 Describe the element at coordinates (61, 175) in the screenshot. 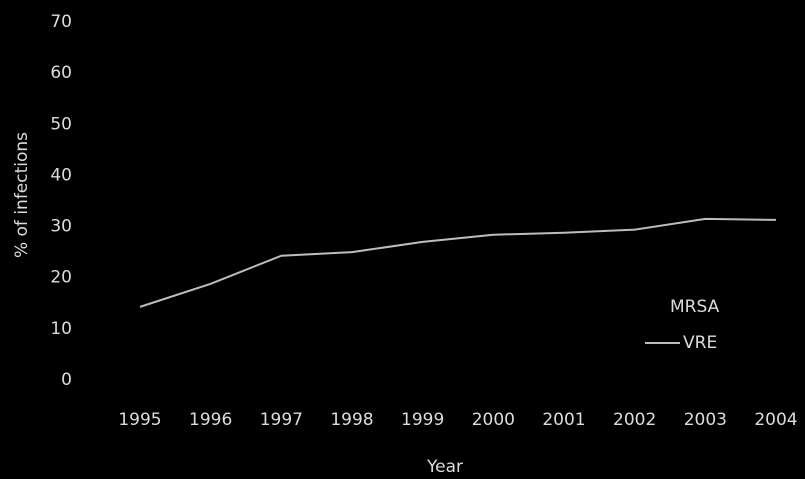

I see `y-tick-label: 40` at that location.